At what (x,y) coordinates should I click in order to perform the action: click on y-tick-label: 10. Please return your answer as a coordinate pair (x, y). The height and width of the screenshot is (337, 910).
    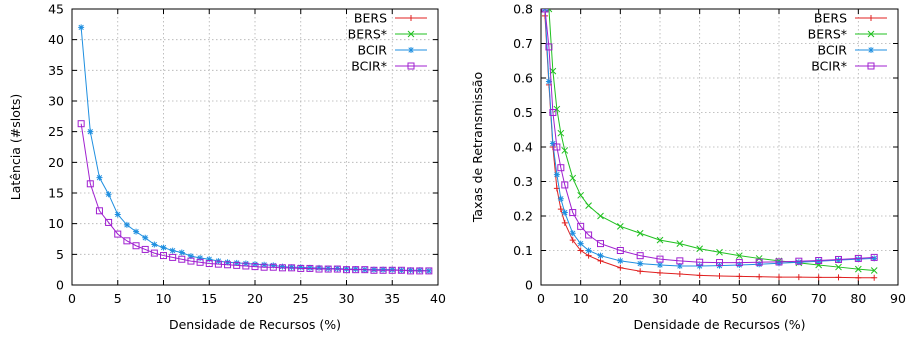
    Looking at the image, I should click on (56, 223).